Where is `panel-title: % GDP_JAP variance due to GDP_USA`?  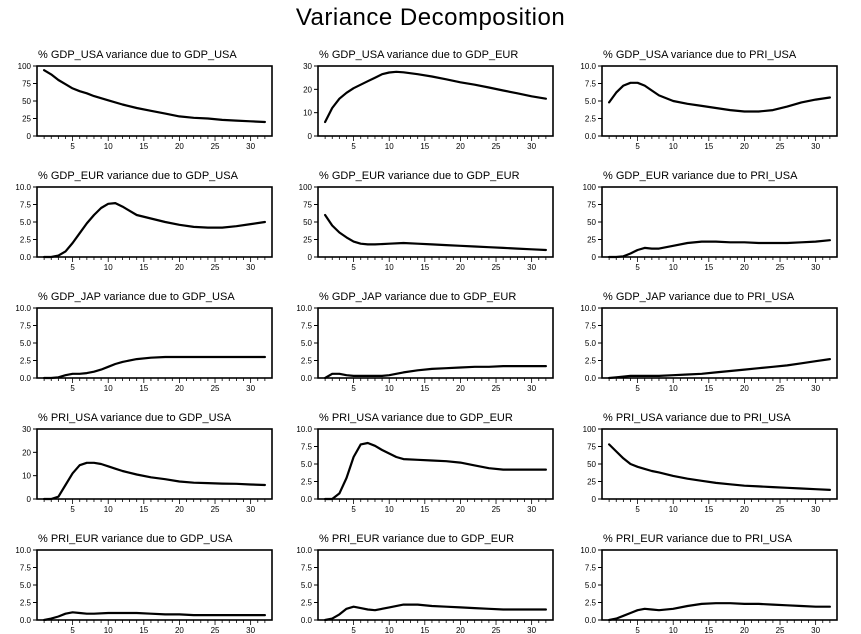 panel-title: % GDP_JAP variance due to GDP_USA is located at coordinates (136, 297).